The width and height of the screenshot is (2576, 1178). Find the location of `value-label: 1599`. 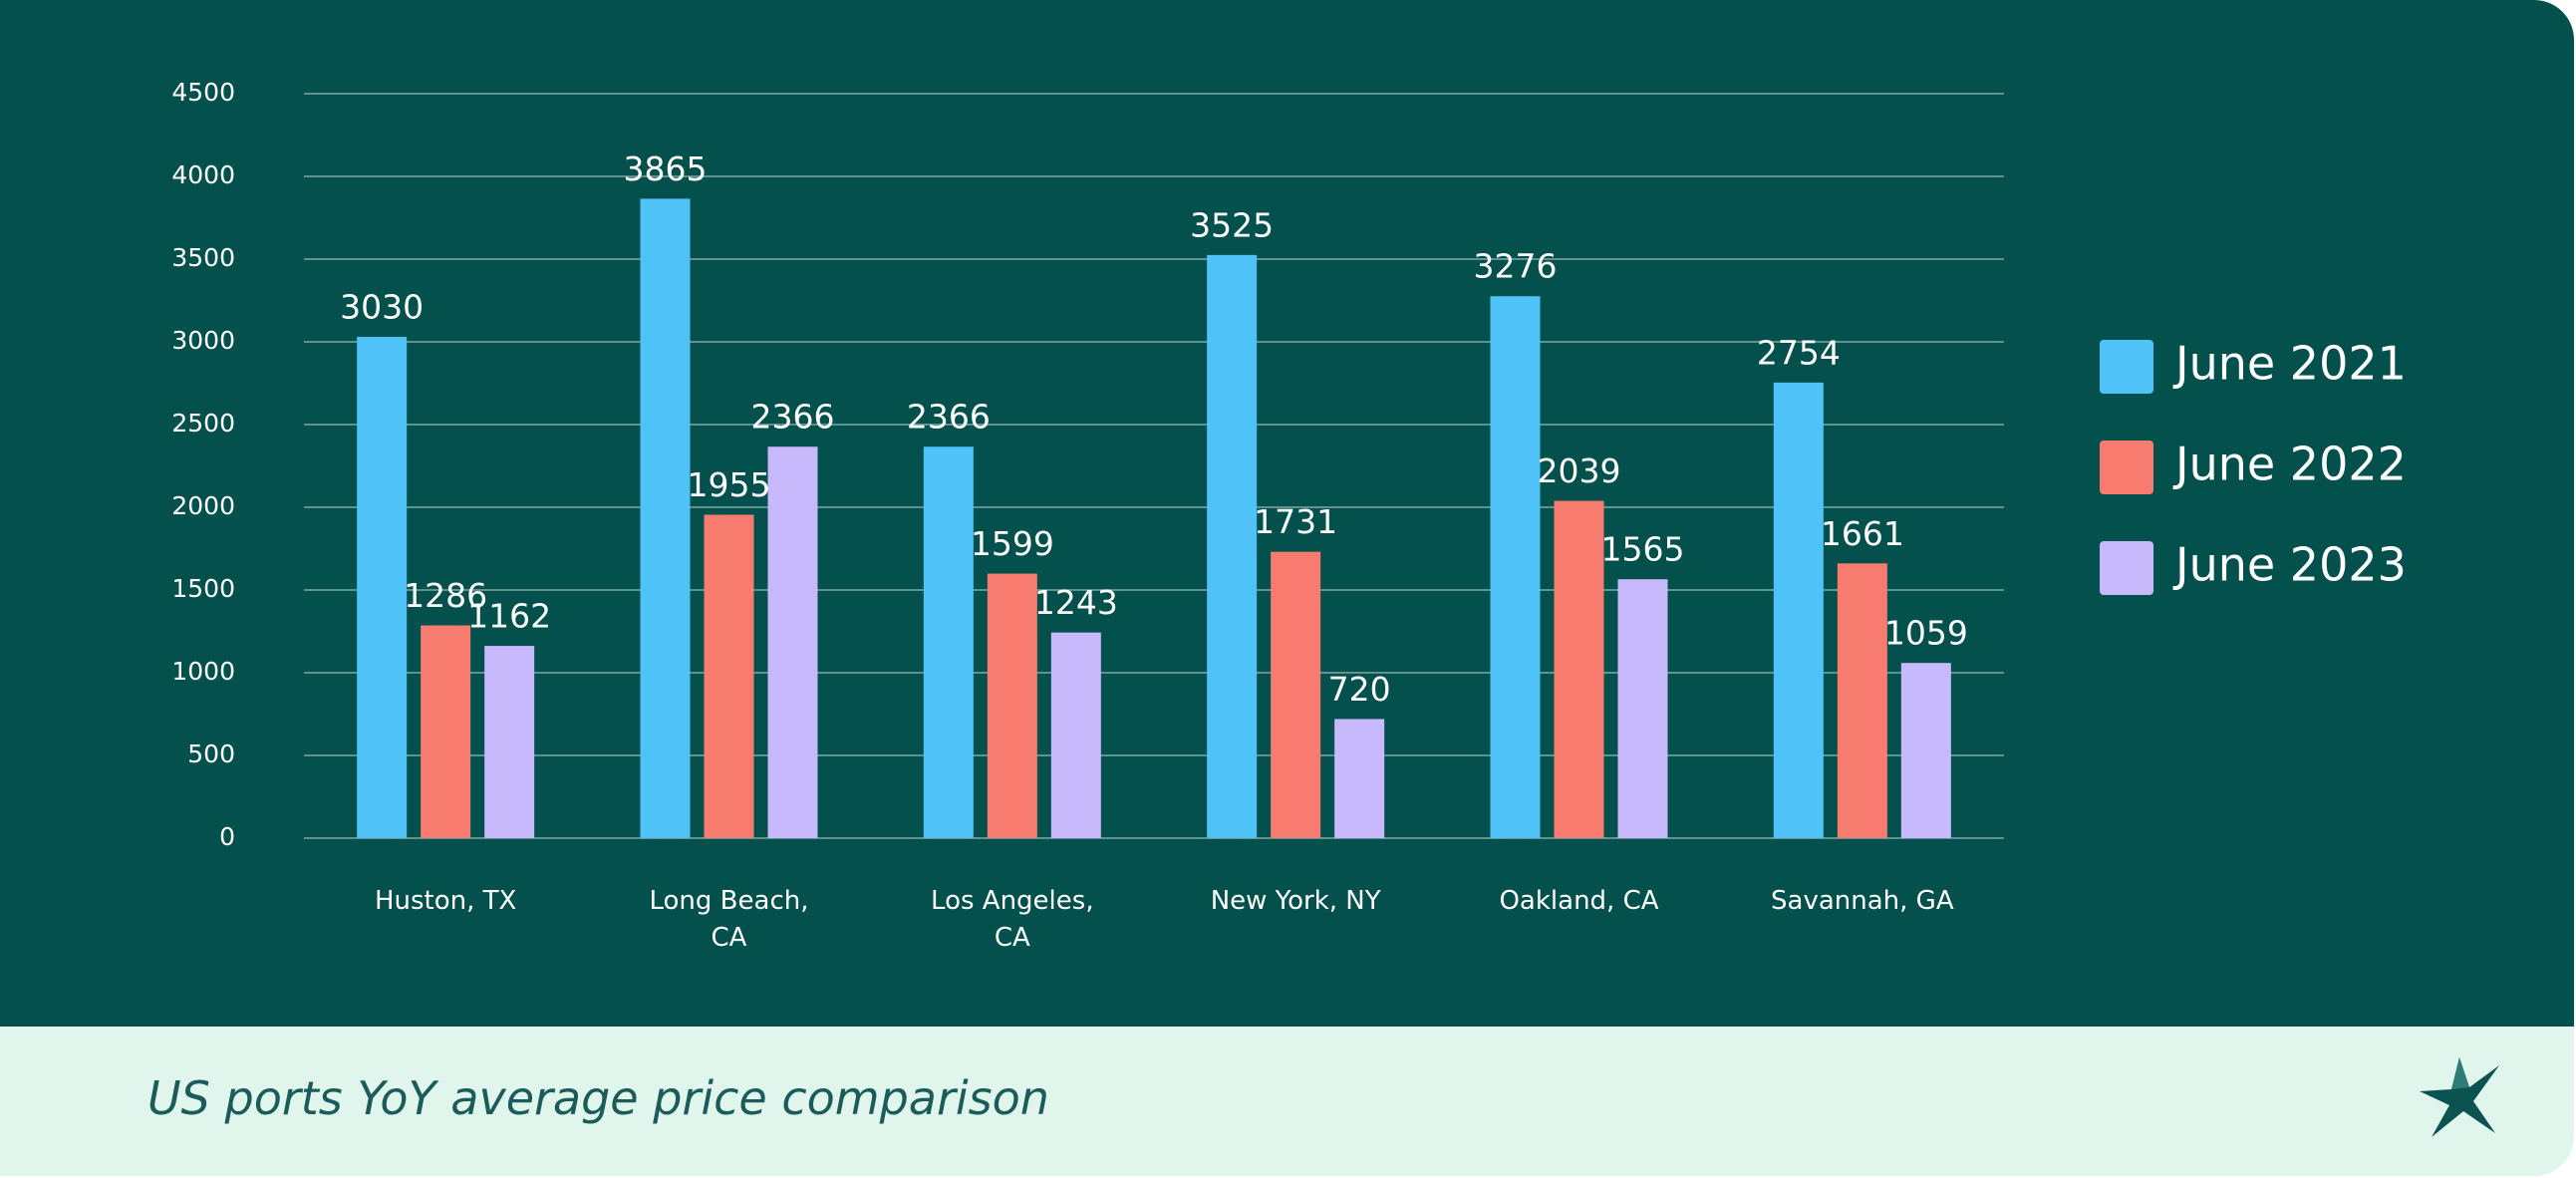

value-label: 1599 is located at coordinates (1012, 543).